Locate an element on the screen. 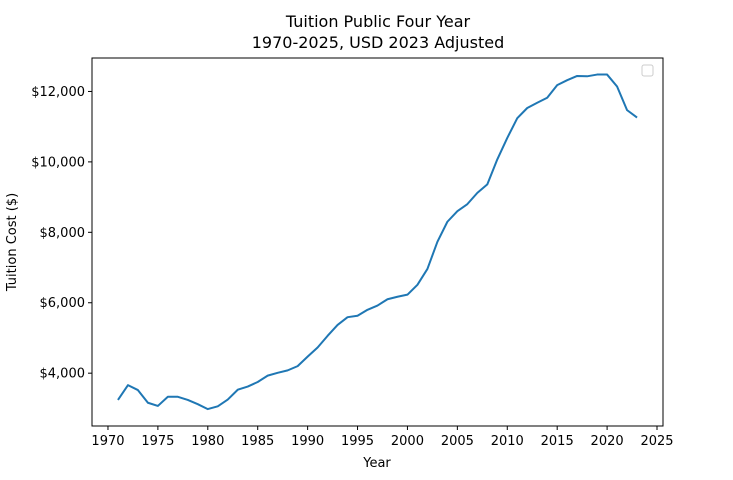 This screenshot has height=480, width=733. chart-title: Tuition Public Four Year is located at coordinates (378, 21).